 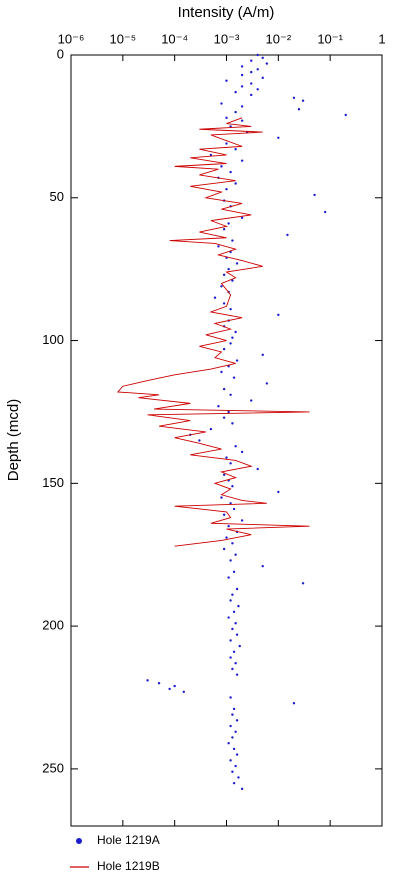 What do you see at coordinates (227, 38) in the screenshot?
I see `x-tick-label: 10⁻³` at bounding box center [227, 38].